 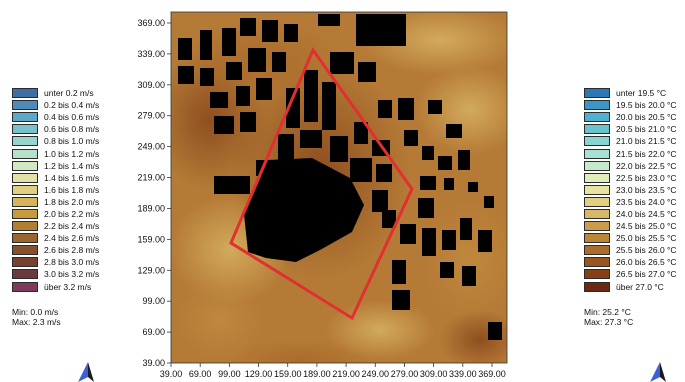 I want to click on y-tick-label: 279.00, so click(x=151, y=116).